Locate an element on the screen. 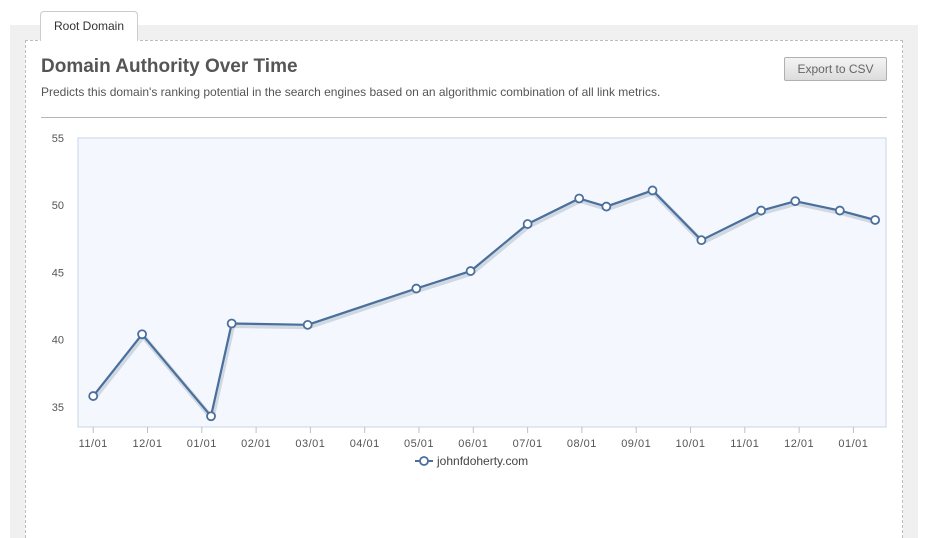  y-tick-label: 40 is located at coordinates (58, 341).